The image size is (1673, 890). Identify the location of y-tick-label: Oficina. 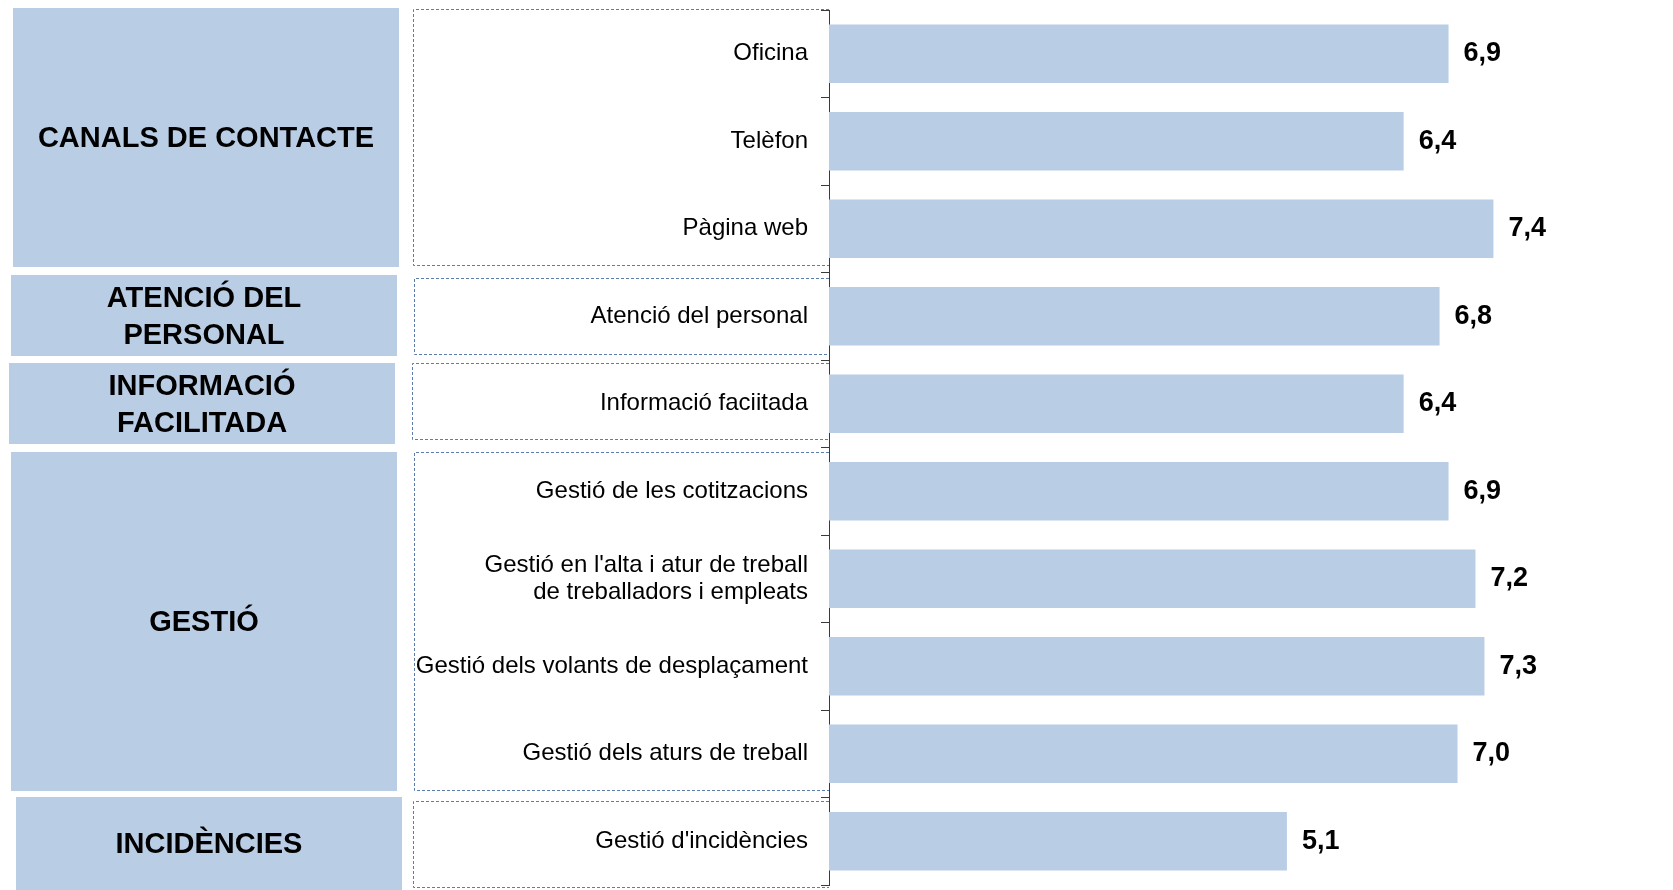
(771, 52).